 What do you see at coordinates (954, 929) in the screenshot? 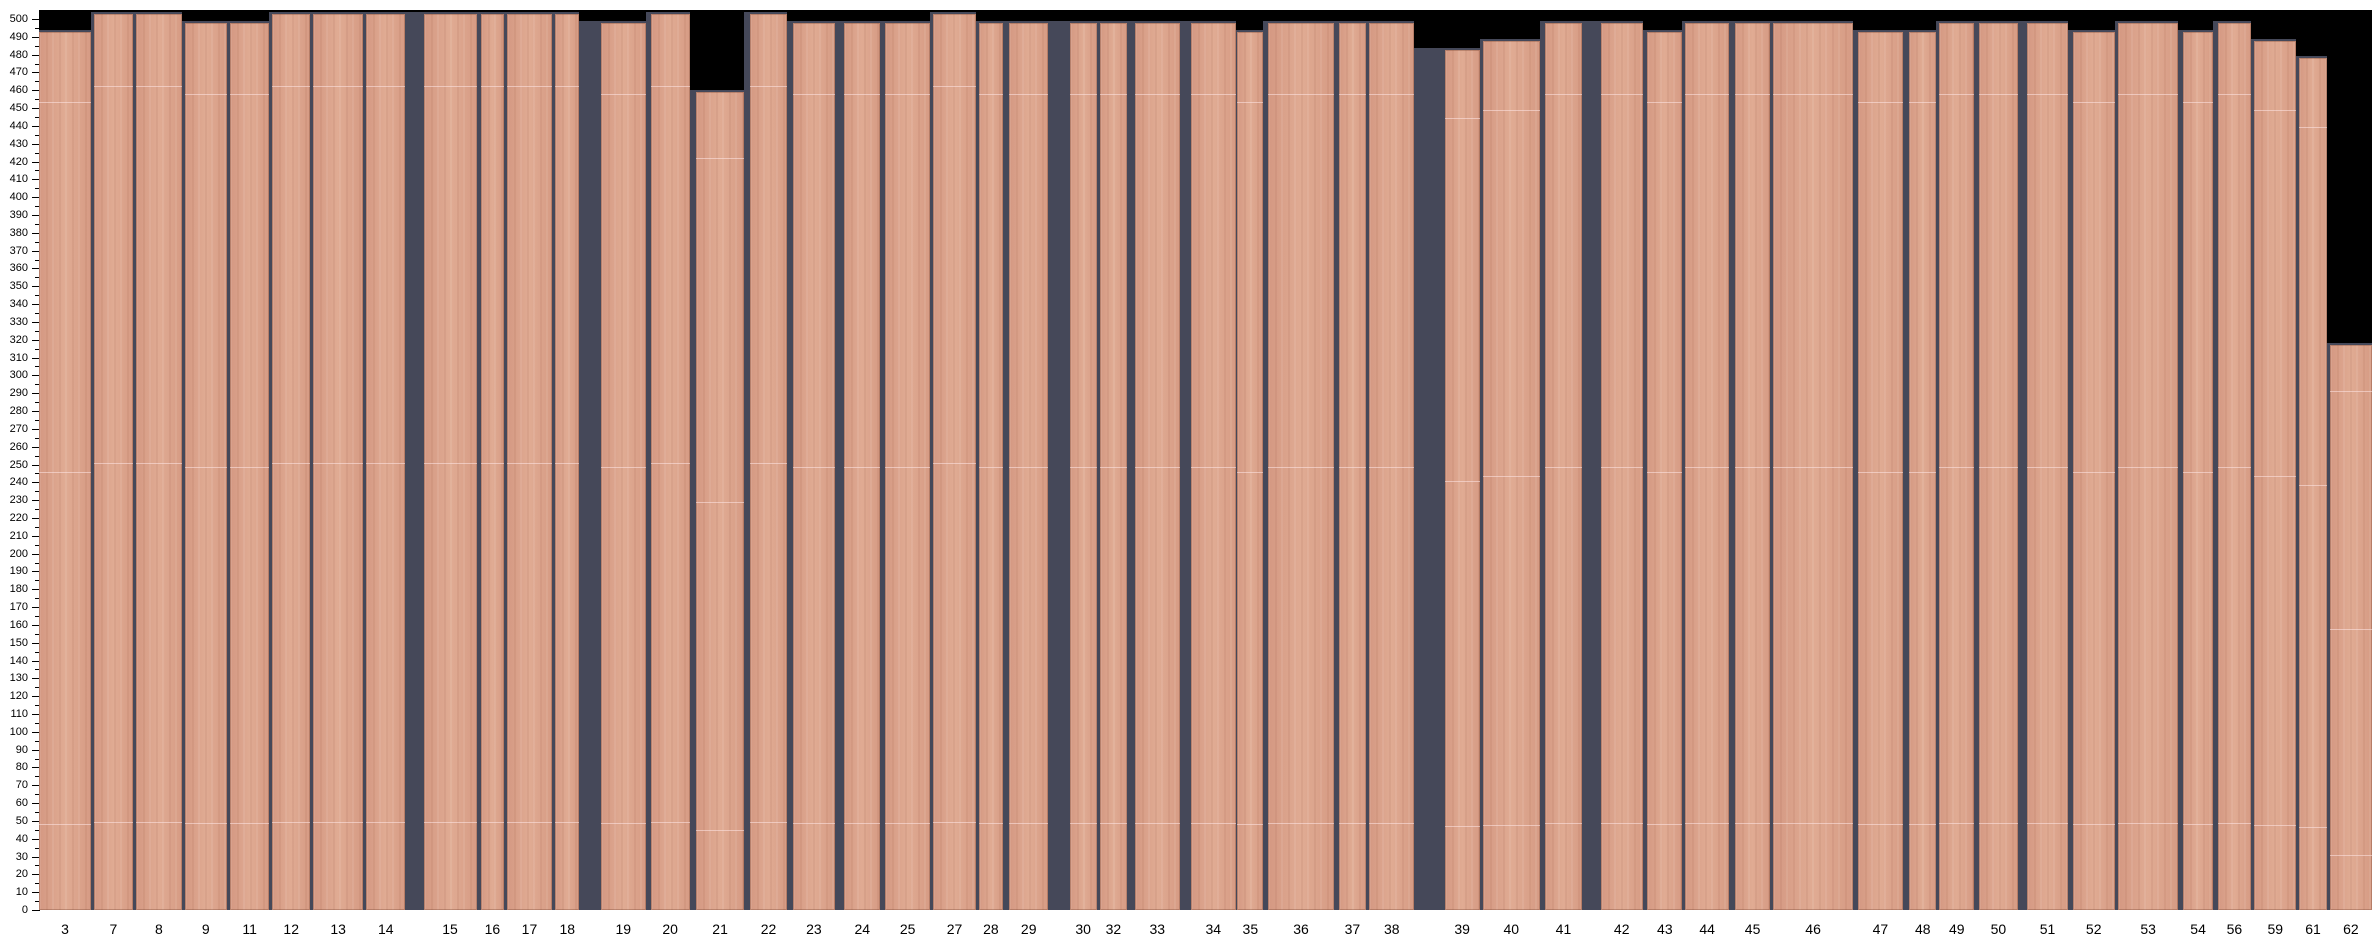
I see `sheet-label: 27` at bounding box center [954, 929].